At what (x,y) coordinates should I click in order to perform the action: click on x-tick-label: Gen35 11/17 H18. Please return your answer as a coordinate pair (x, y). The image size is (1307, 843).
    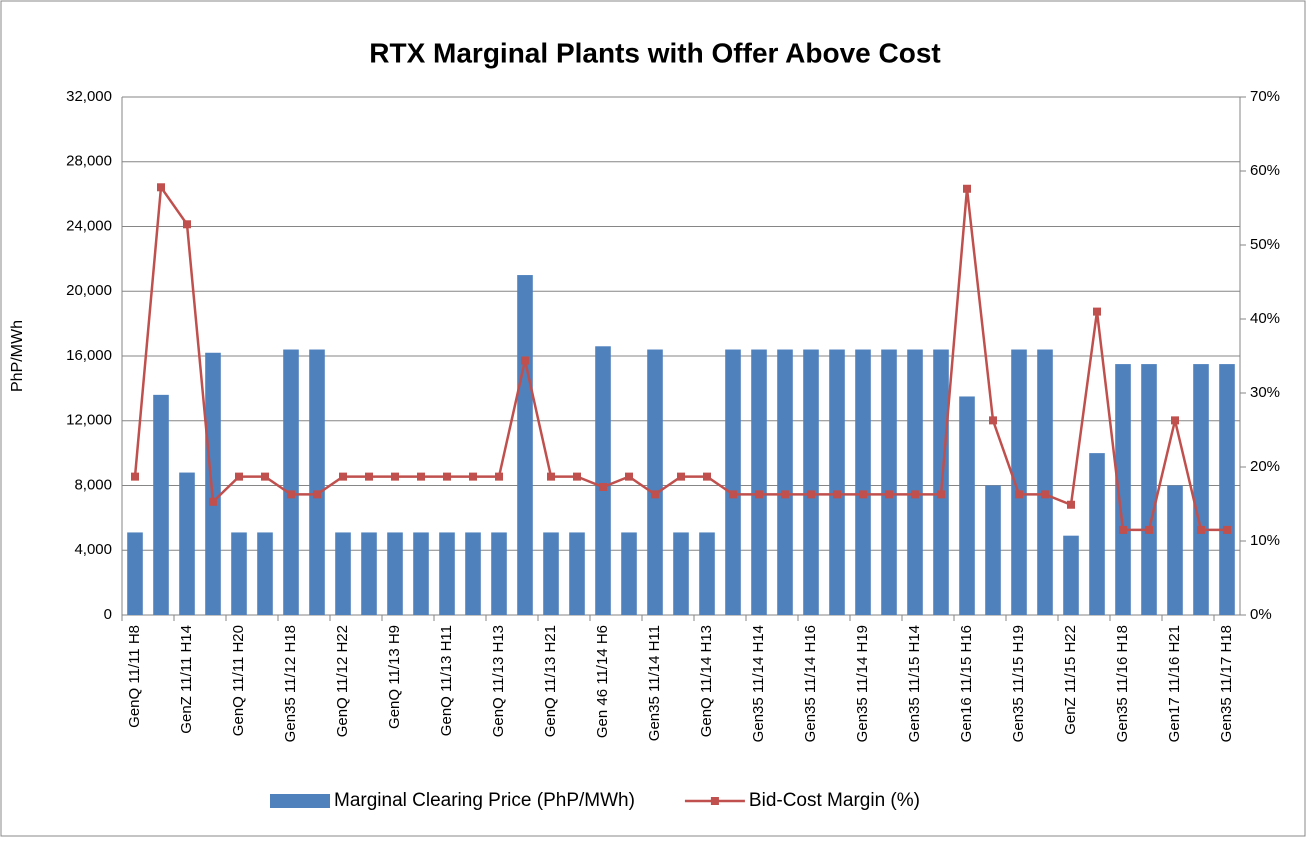
    Looking at the image, I should click on (1226, 683).